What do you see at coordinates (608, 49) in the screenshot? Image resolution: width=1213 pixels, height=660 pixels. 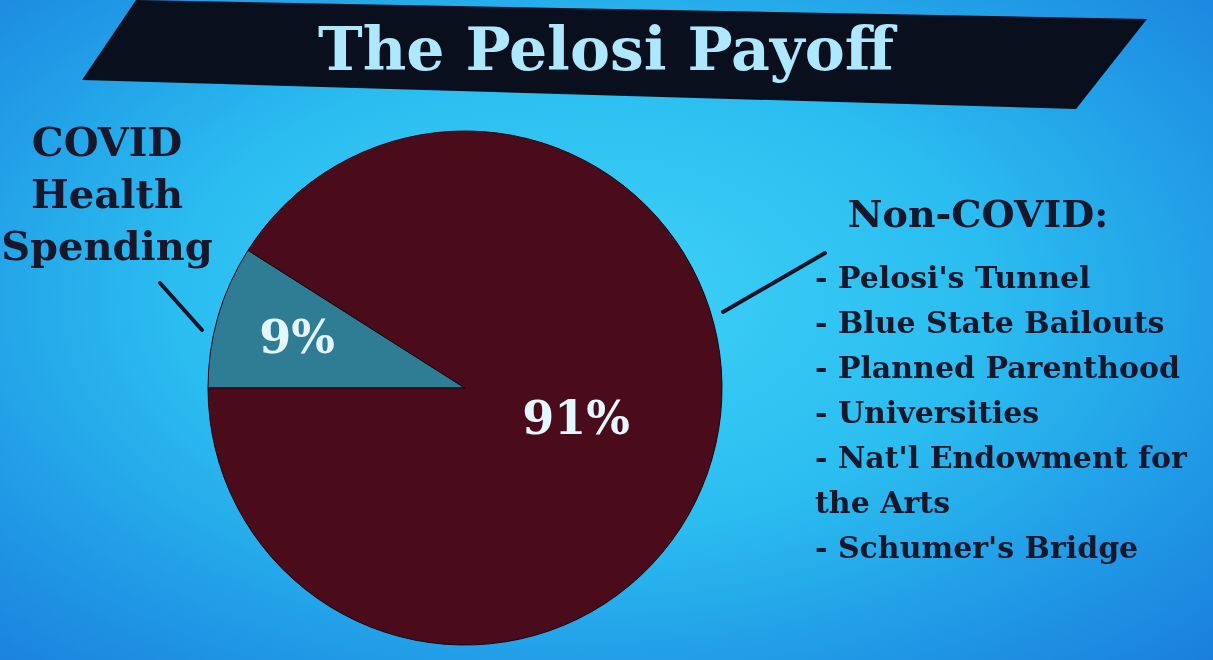 I see `chart-title: The Pelosi Payoff` at bounding box center [608, 49].